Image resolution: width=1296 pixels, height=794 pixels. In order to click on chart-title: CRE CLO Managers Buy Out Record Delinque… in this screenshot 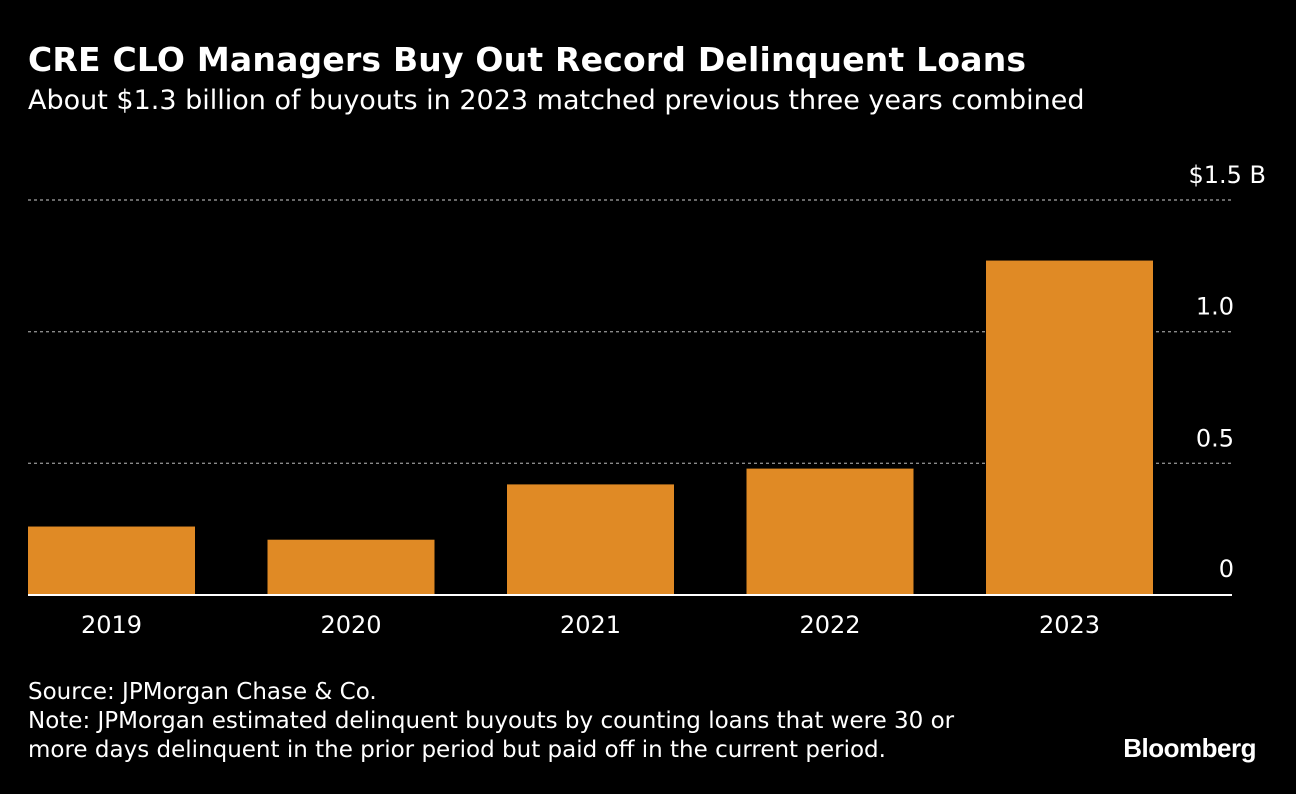, I will do `click(527, 59)`.